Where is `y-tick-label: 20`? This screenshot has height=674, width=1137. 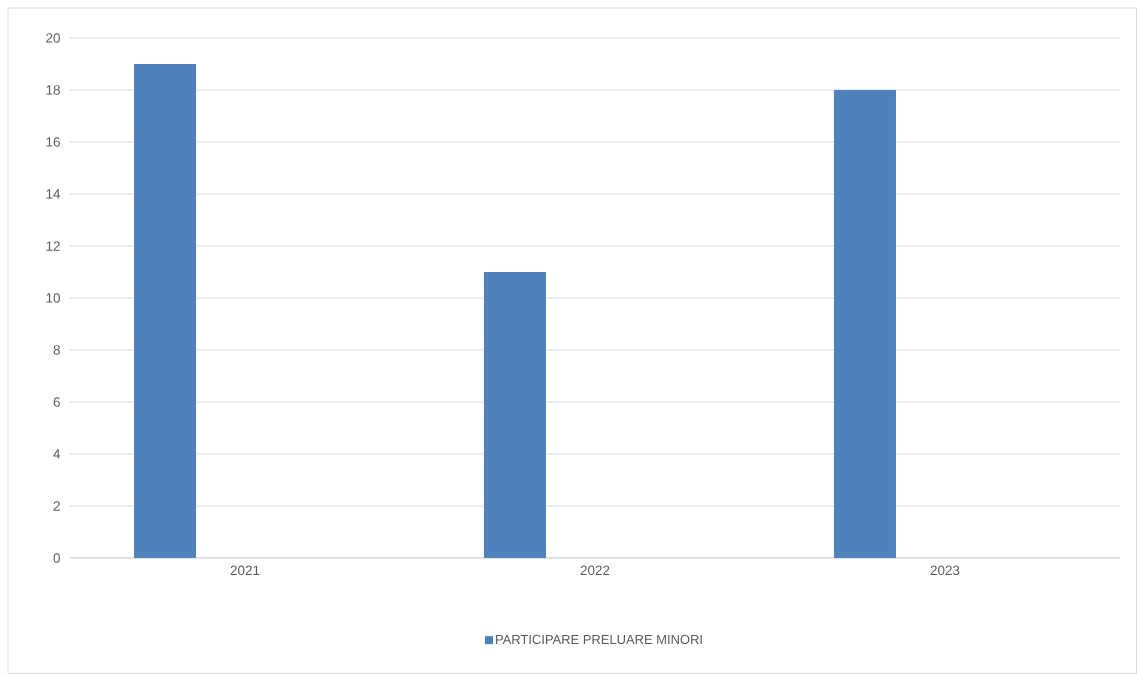
y-tick-label: 20 is located at coordinates (53, 38).